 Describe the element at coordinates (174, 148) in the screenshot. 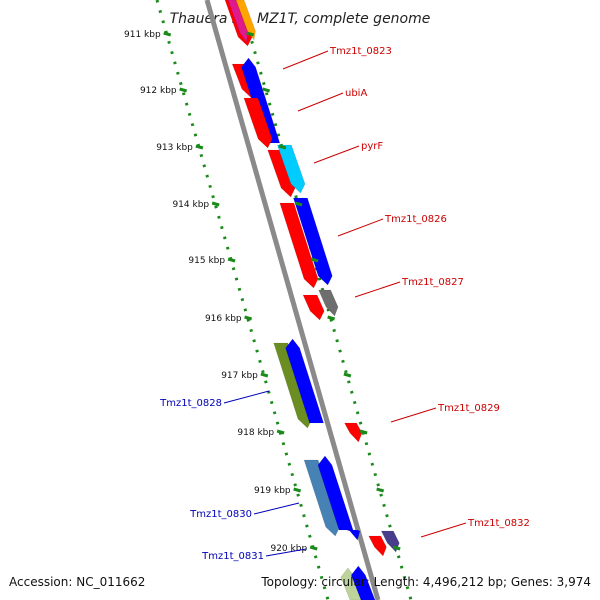

I see `tick-label: 913 kbp` at that location.